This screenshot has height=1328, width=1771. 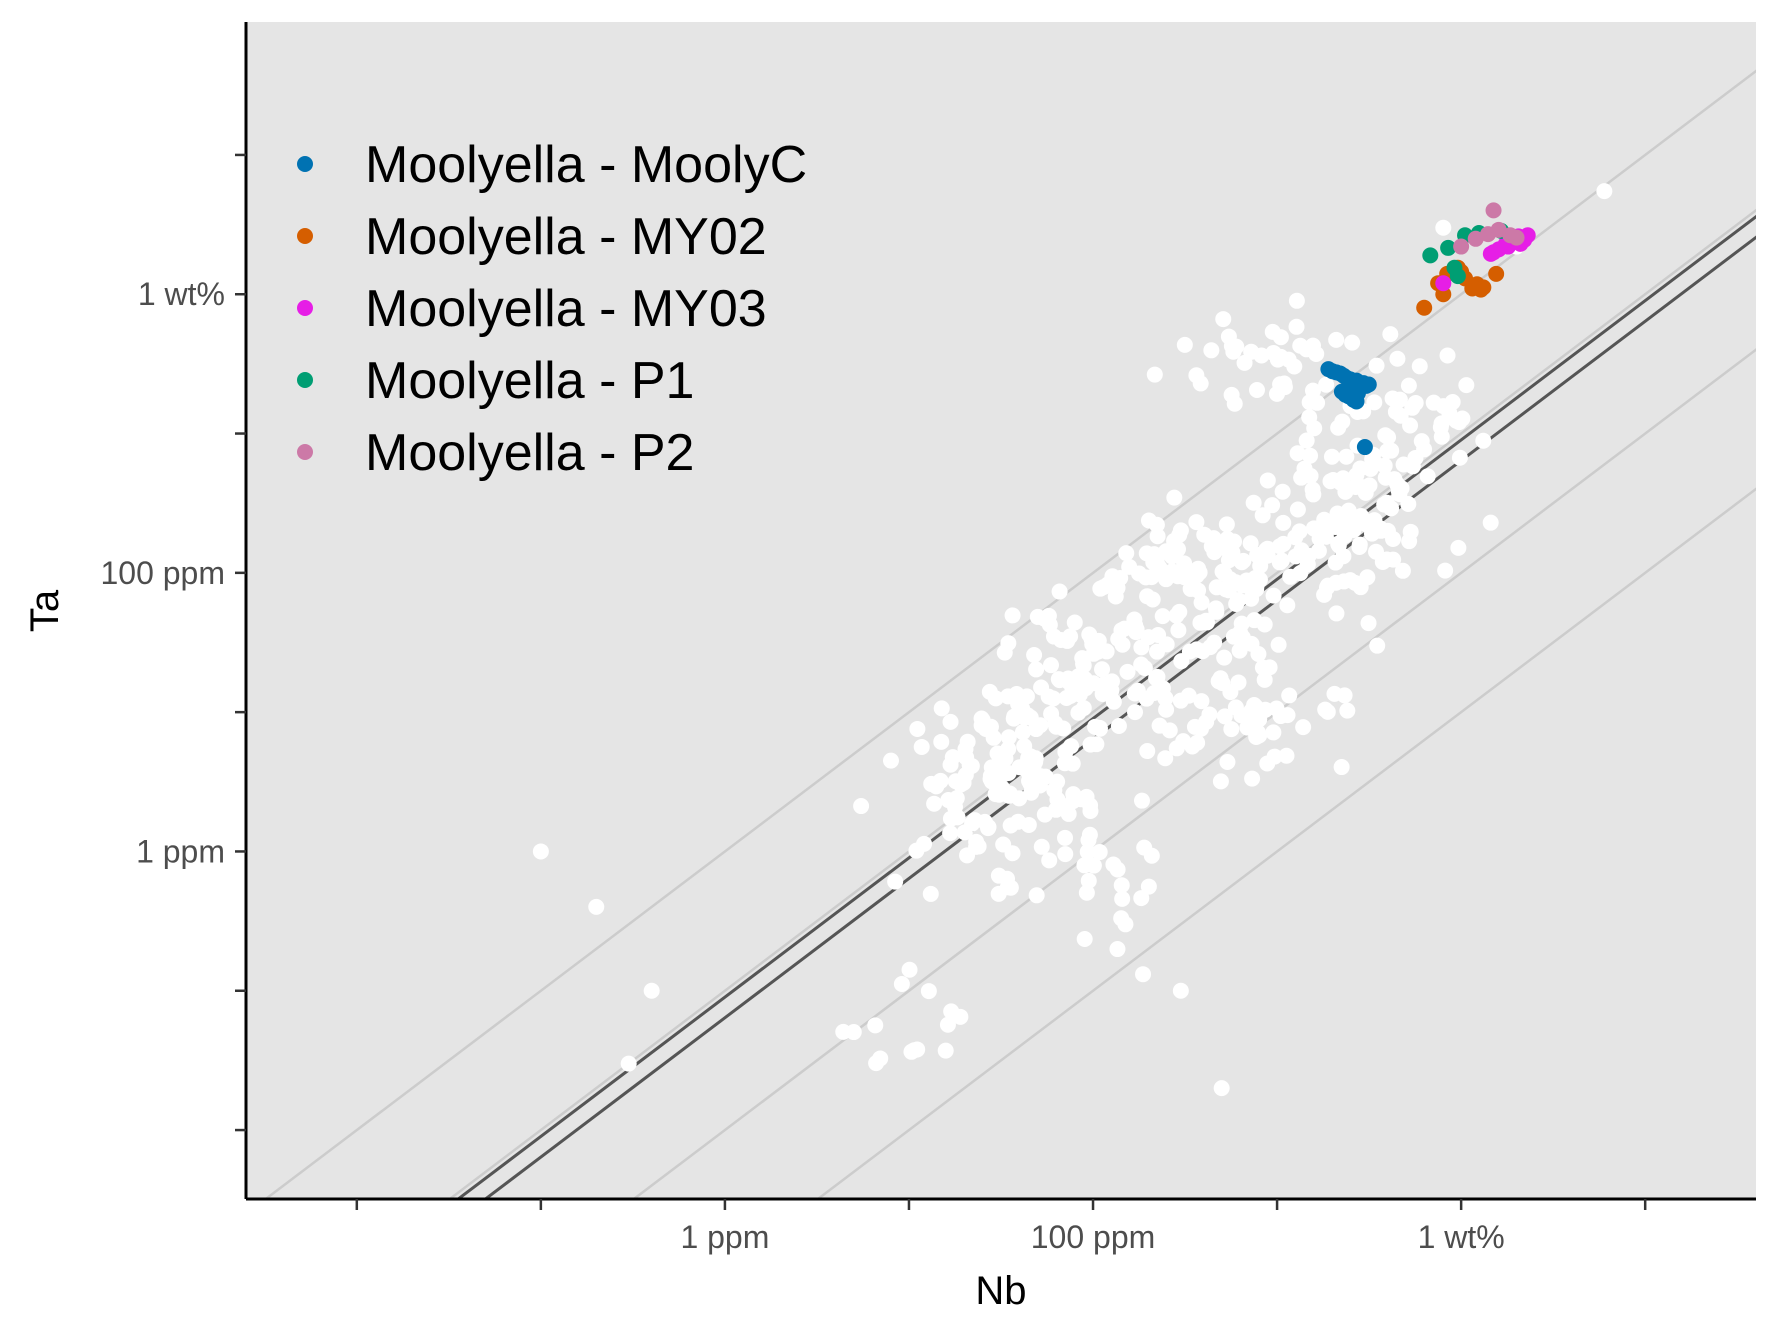 I want to click on x-axis-title: Nb, so click(x=1000, y=1291).